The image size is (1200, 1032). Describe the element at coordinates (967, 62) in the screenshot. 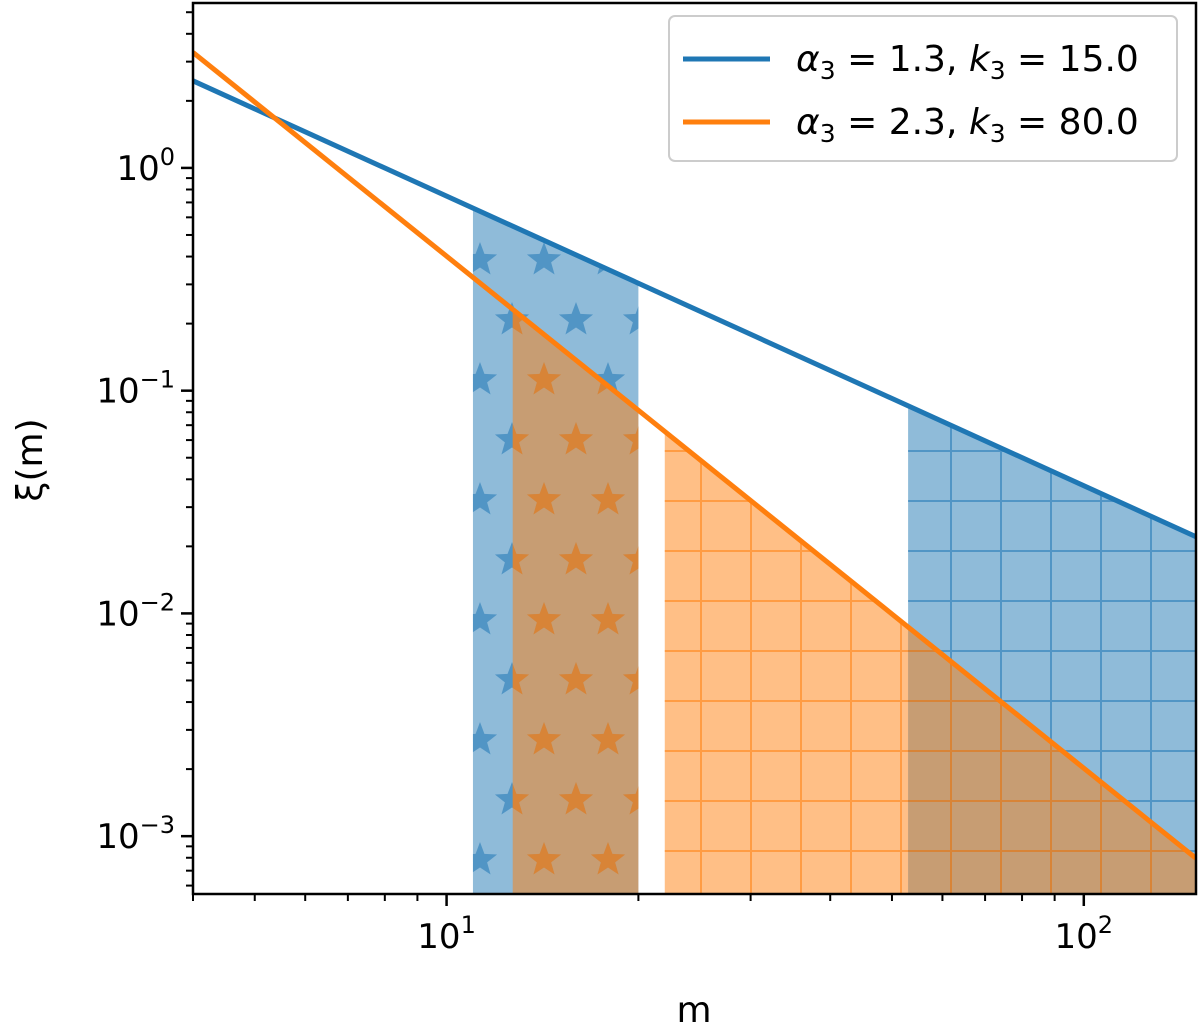

I see `legend-label-1: α3 = 1.3, k3 = 15.0` at that location.